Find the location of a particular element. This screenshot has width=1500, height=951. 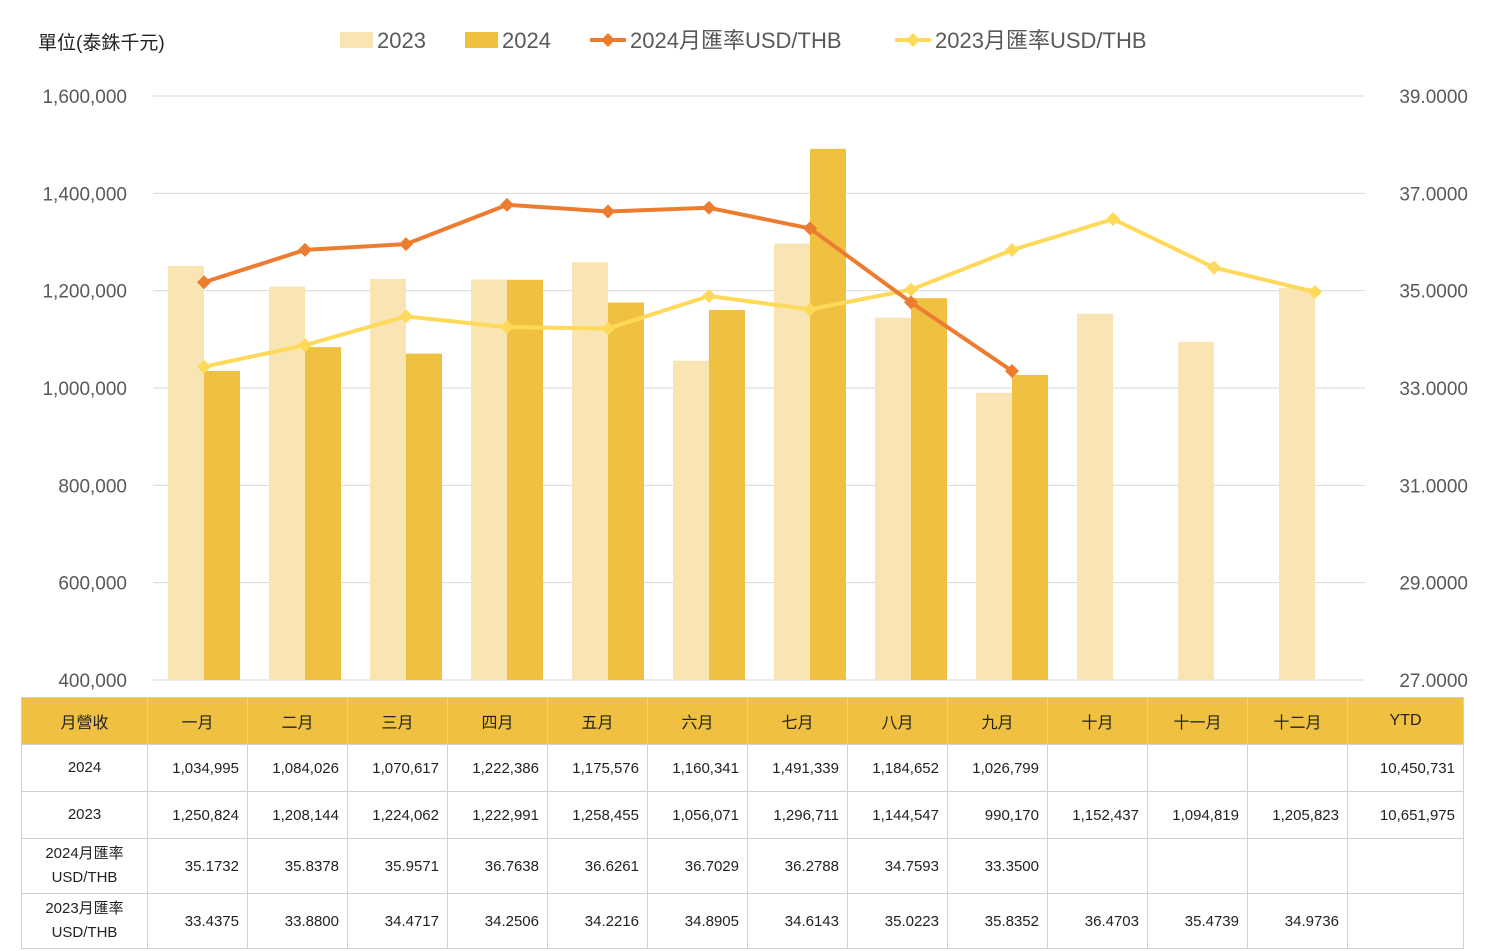

table-cell: 1,296,711 is located at coordinates (797, 815).